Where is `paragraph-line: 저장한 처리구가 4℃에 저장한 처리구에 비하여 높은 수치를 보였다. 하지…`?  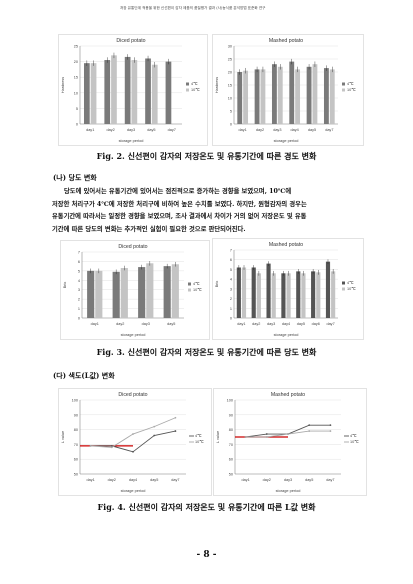 paragraph-line: 저장한 처리구가 4℃에 저장한 처리구에 비하여 높은 수치를 보였다. 하지… is located at coordinates (179, 204).